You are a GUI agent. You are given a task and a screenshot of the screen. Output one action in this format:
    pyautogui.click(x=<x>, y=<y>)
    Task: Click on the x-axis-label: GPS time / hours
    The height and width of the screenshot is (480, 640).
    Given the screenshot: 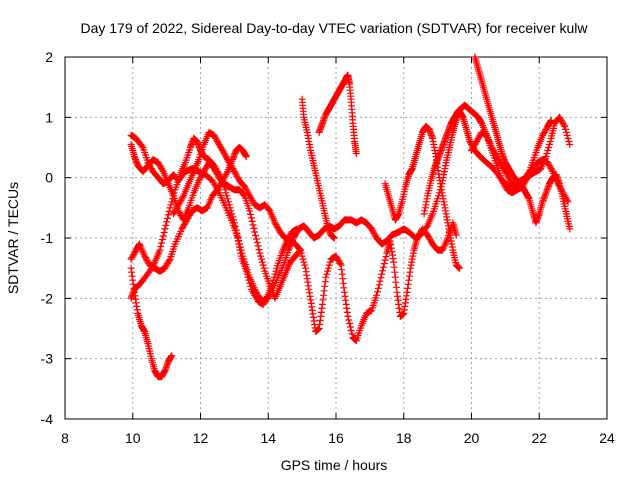 What is the action you would take?
    pyautogui.click(x=334, y=465)
    